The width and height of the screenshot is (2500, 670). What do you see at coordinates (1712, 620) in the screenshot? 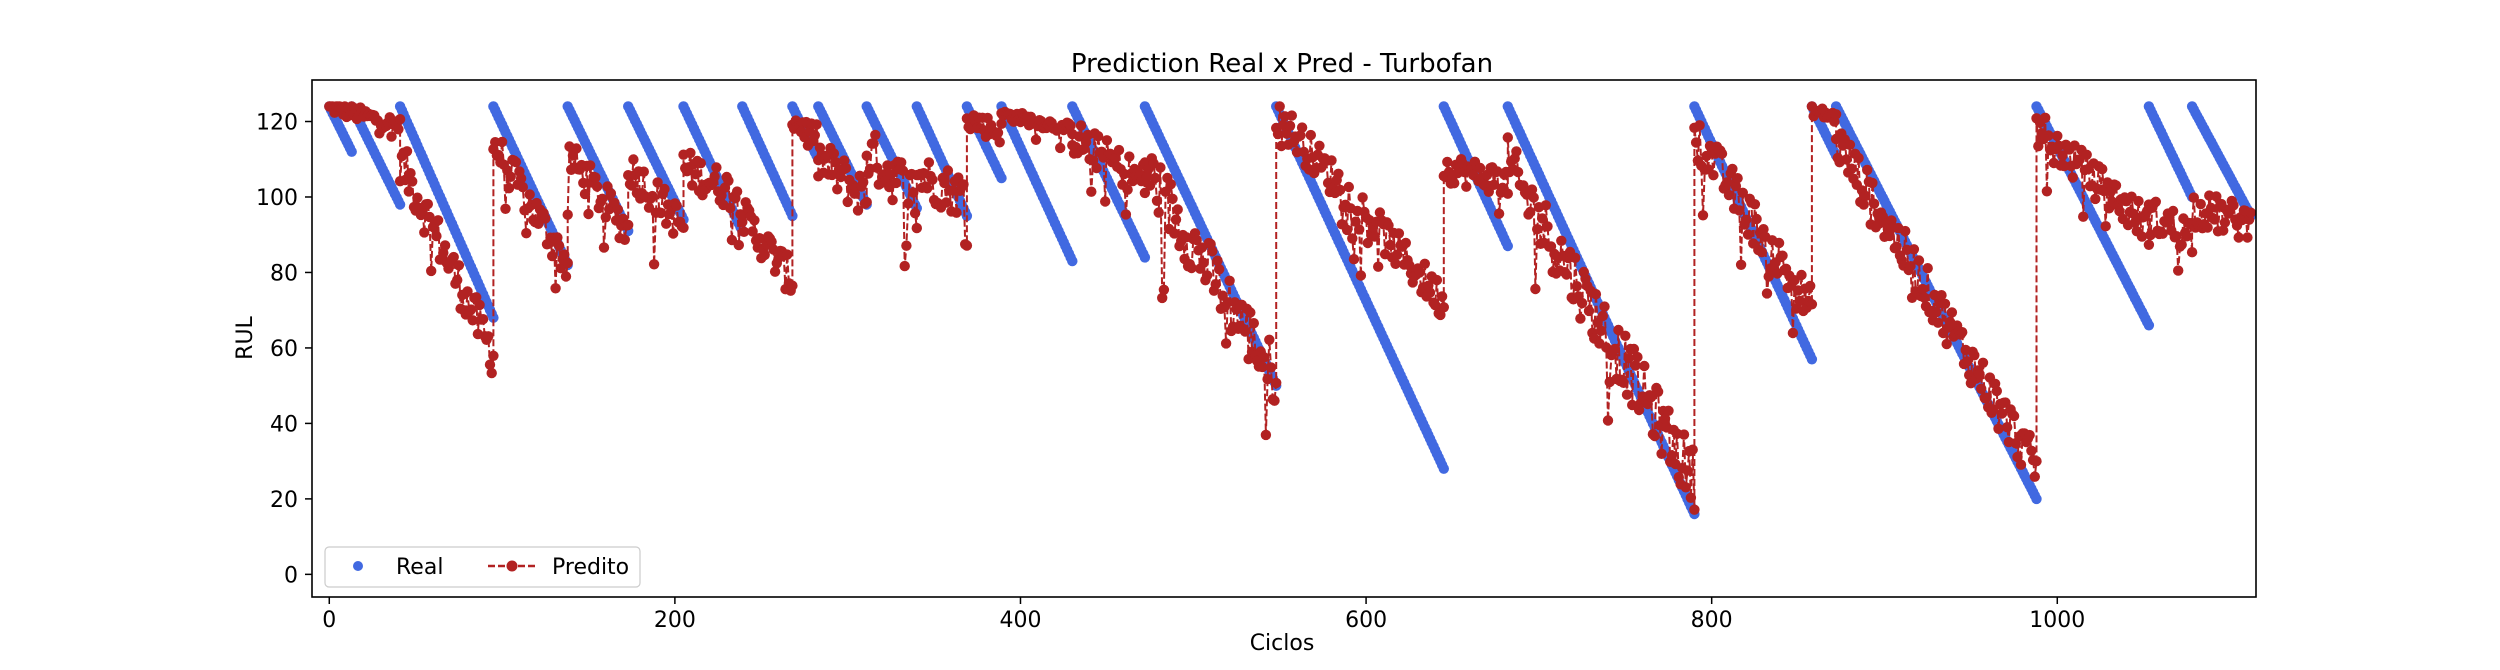
I see `x-tick-label: 800` at bounding box center [1712, 620].